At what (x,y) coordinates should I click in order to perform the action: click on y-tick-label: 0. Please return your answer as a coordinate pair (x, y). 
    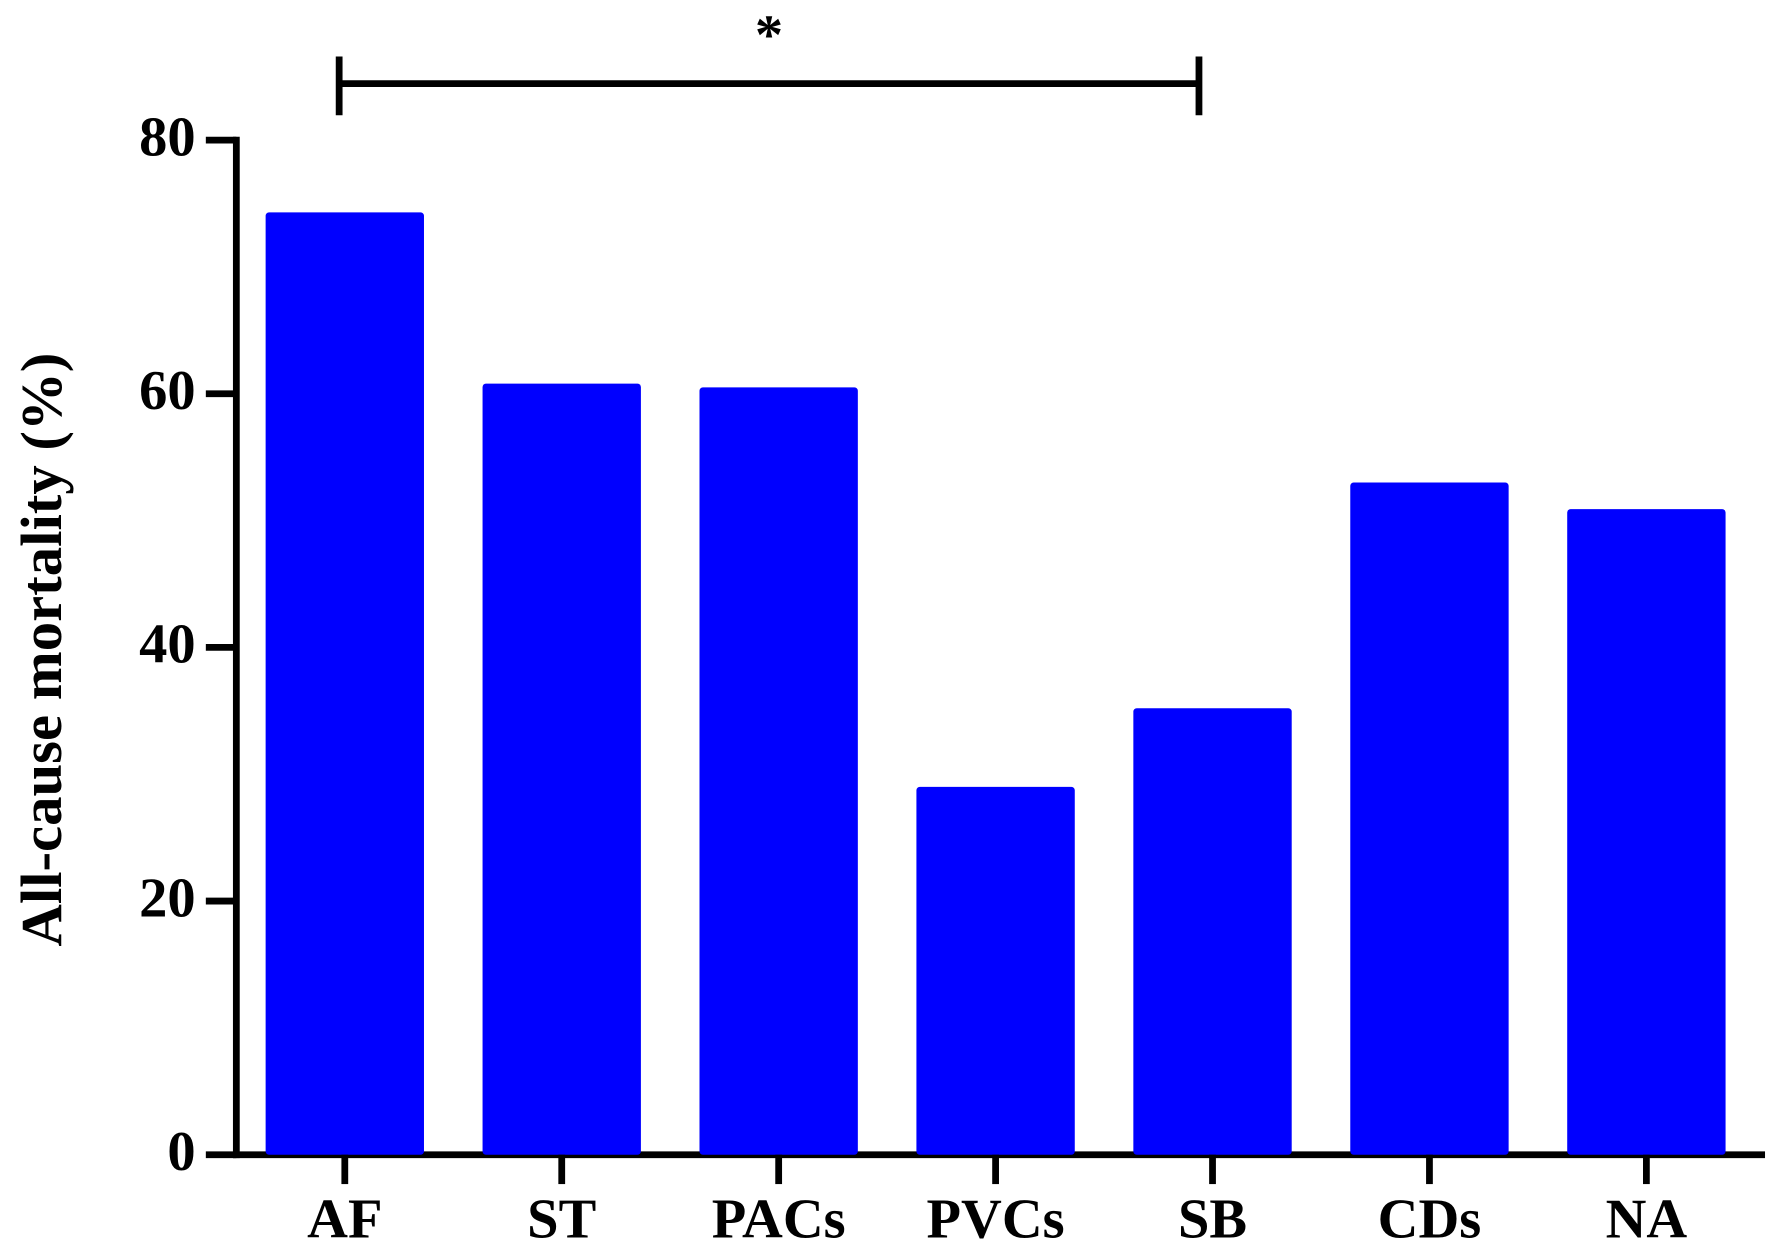
    Looking at the image, I should click on (181, 1152).